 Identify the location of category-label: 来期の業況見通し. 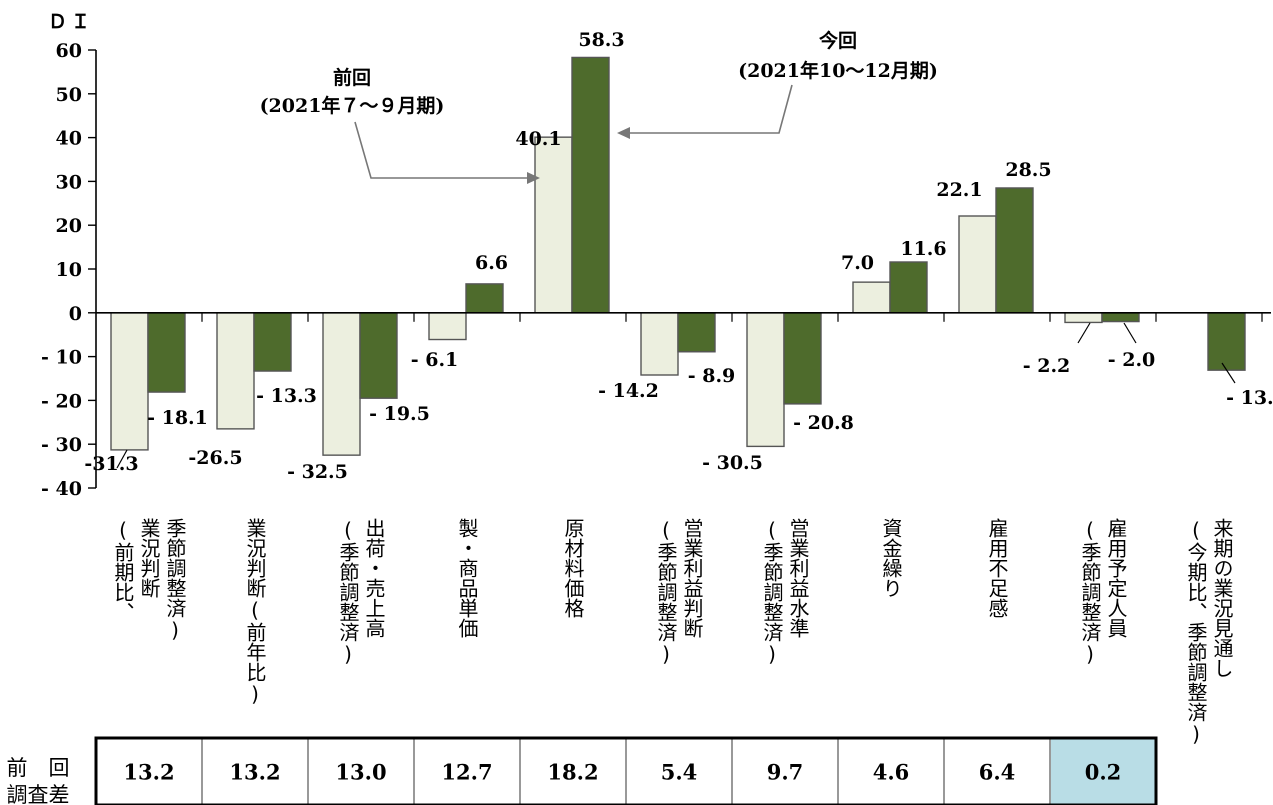
(1222, 598).